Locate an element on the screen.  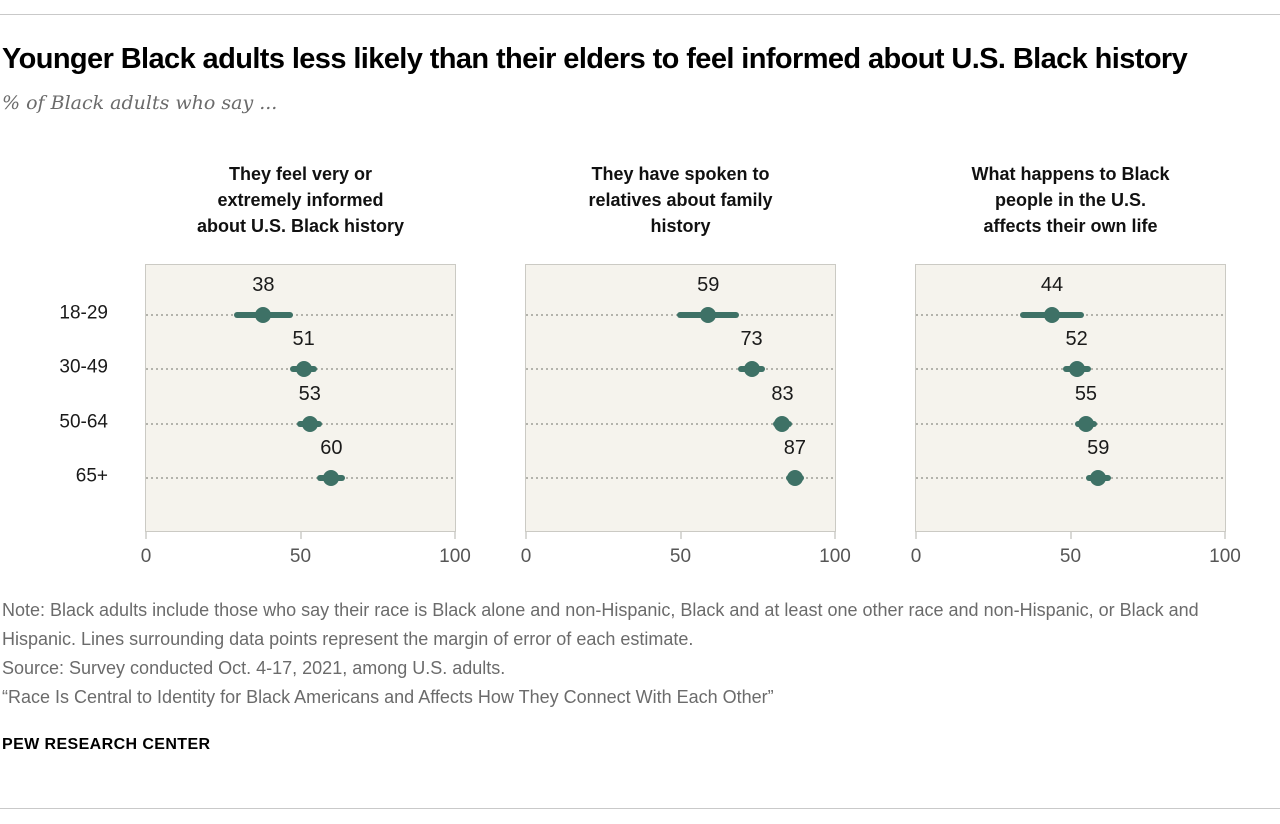
value-label: 51 is located at coordinates (303, 339).